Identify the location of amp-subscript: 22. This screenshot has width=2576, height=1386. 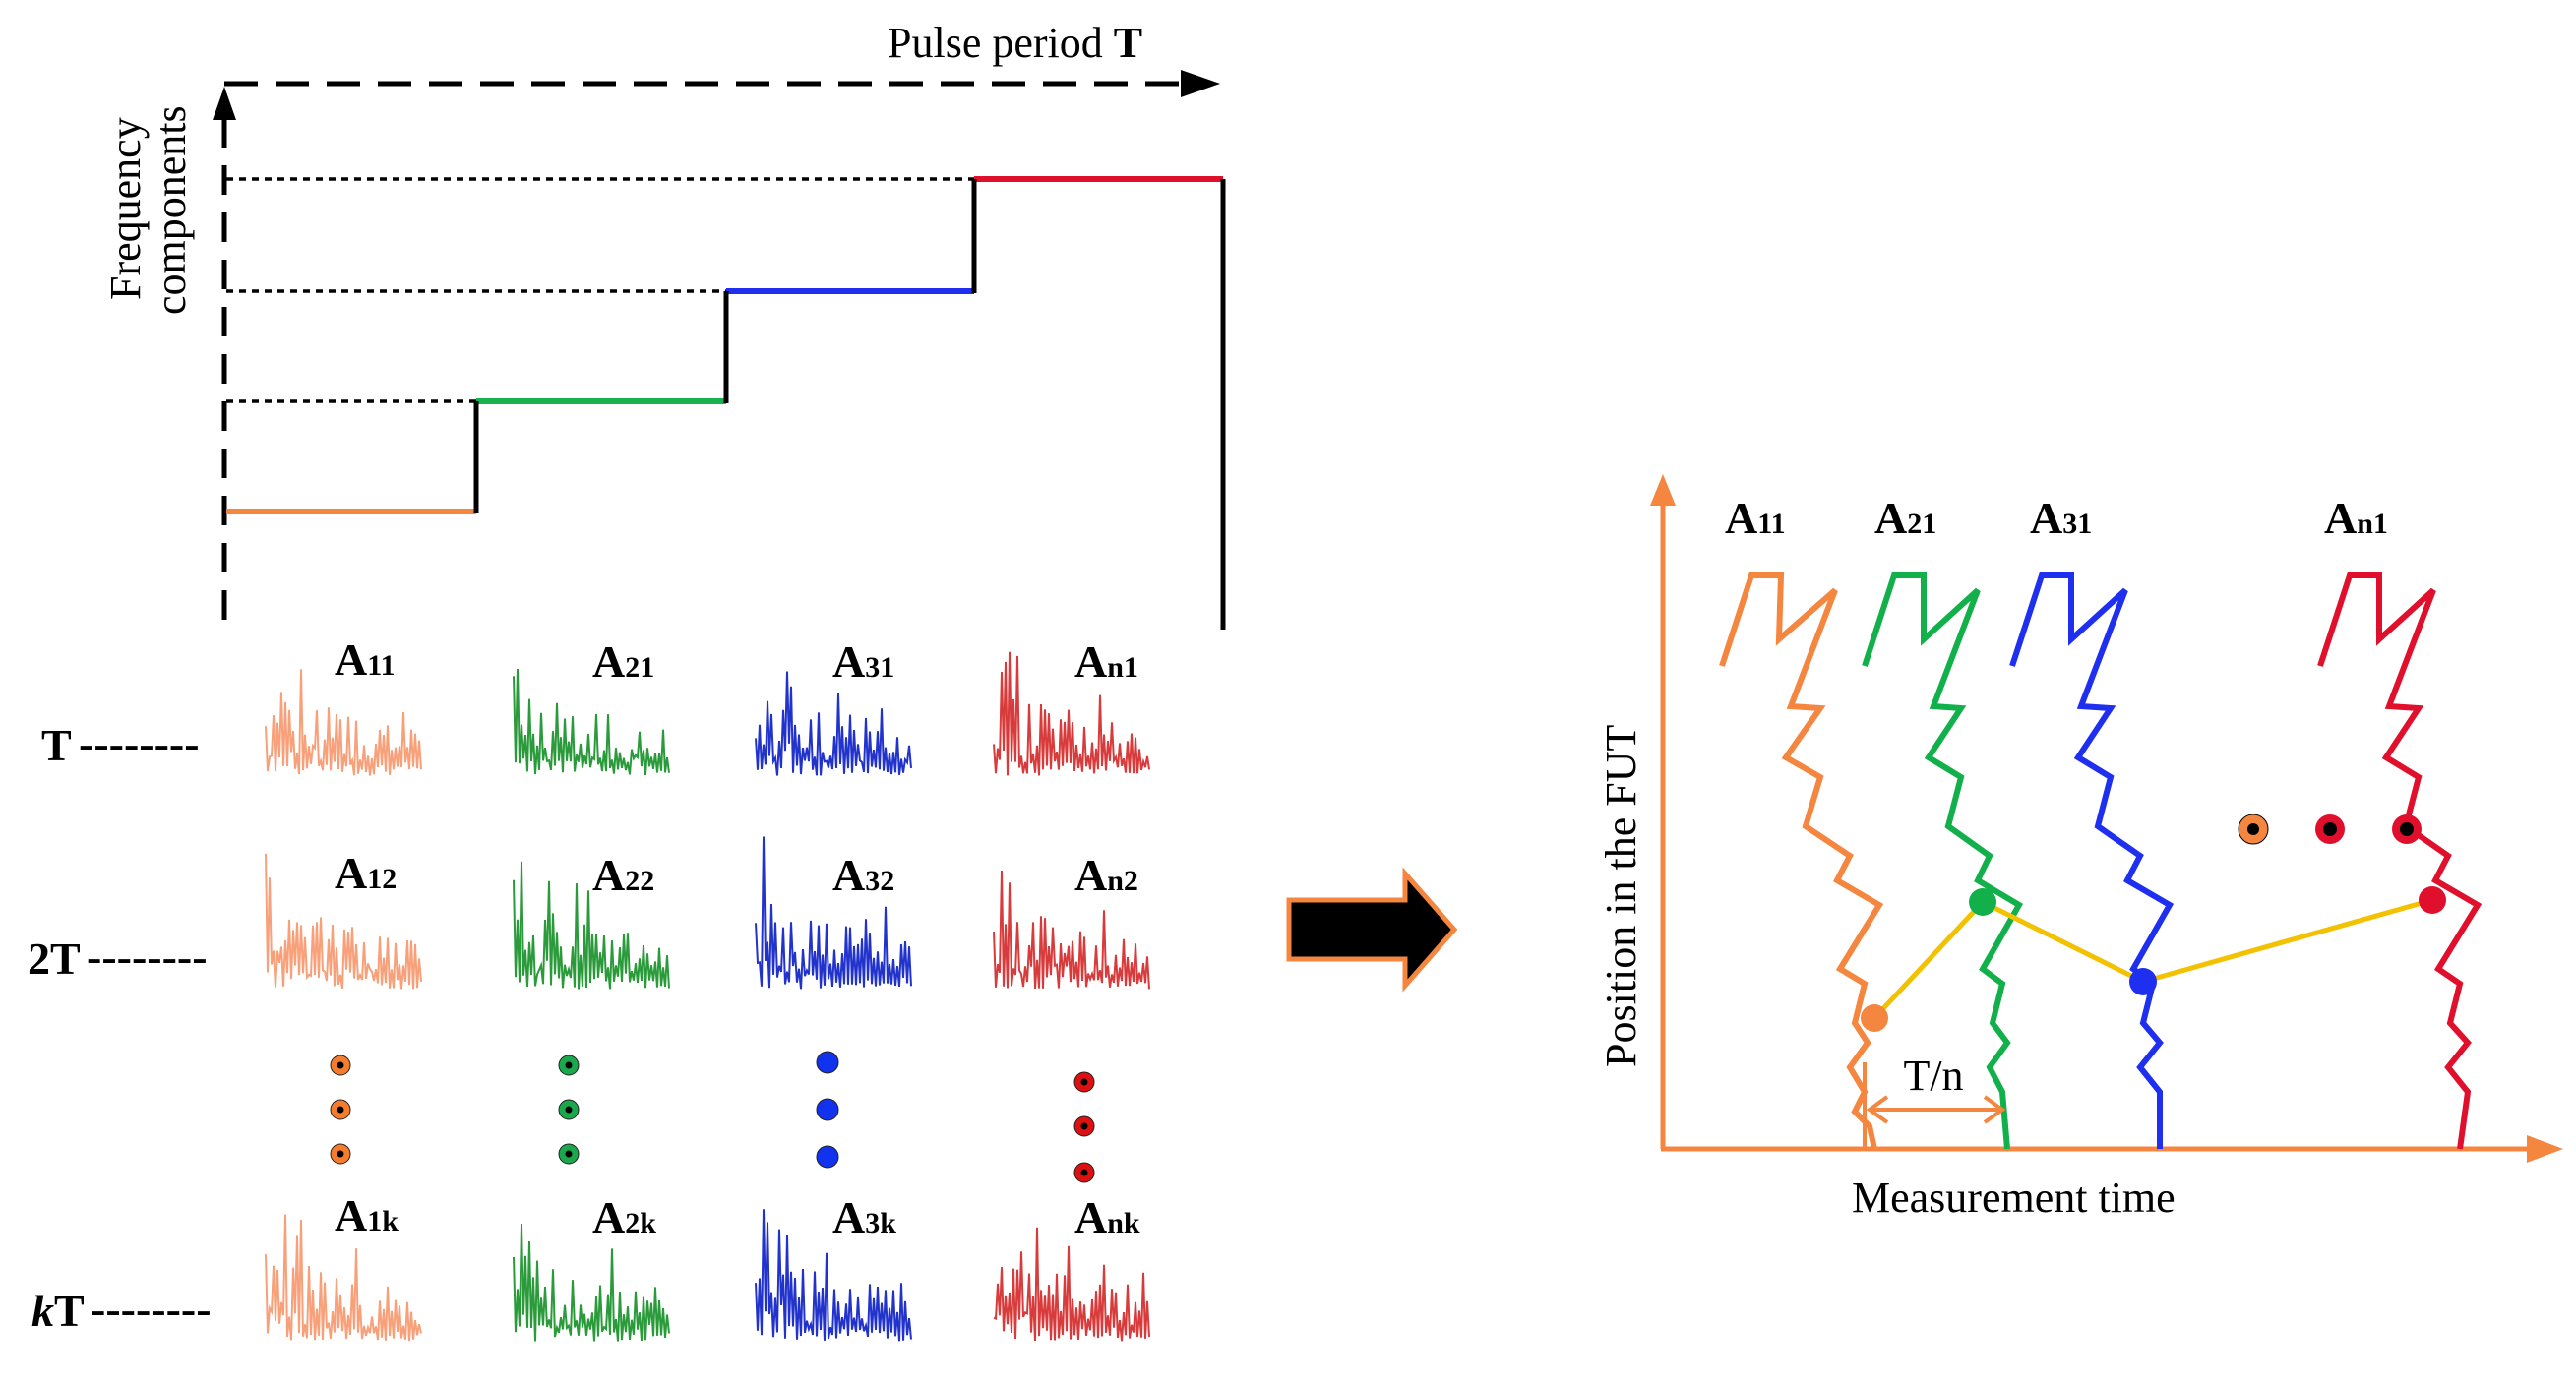
(639, 881).